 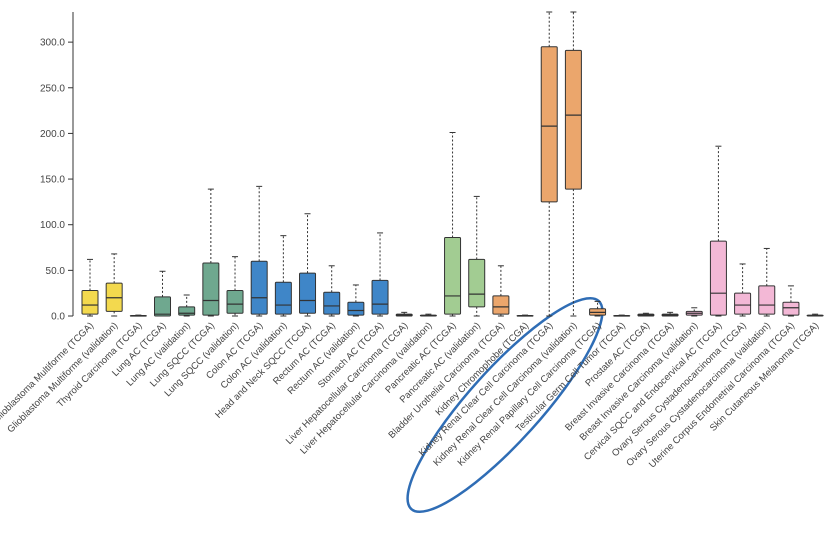 I want to click on y-tick-label: 250.0, so click(x=52, y=88).